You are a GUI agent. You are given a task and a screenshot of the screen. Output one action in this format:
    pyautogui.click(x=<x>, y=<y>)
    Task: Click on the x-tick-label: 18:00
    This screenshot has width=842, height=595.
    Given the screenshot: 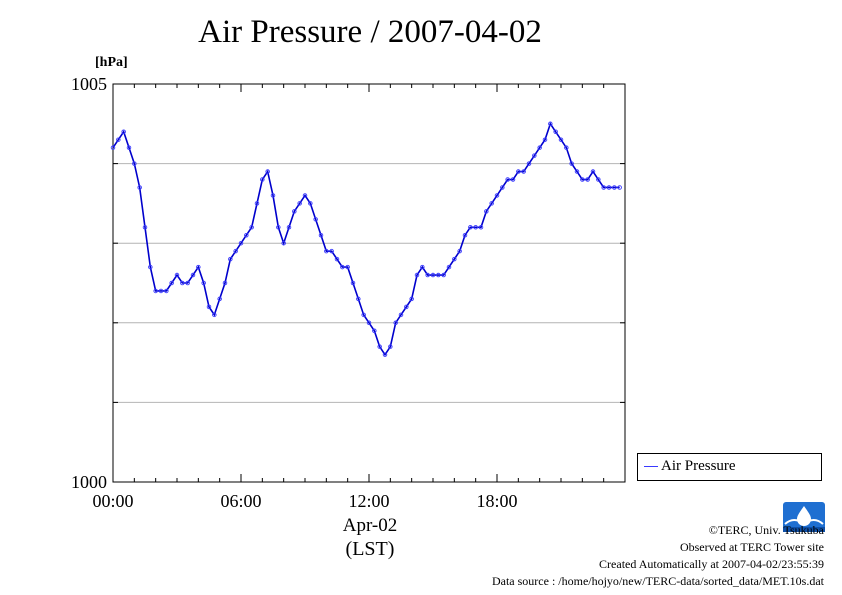 What is the action you would take?
    pyautogui.click(x=496, y=501)
    